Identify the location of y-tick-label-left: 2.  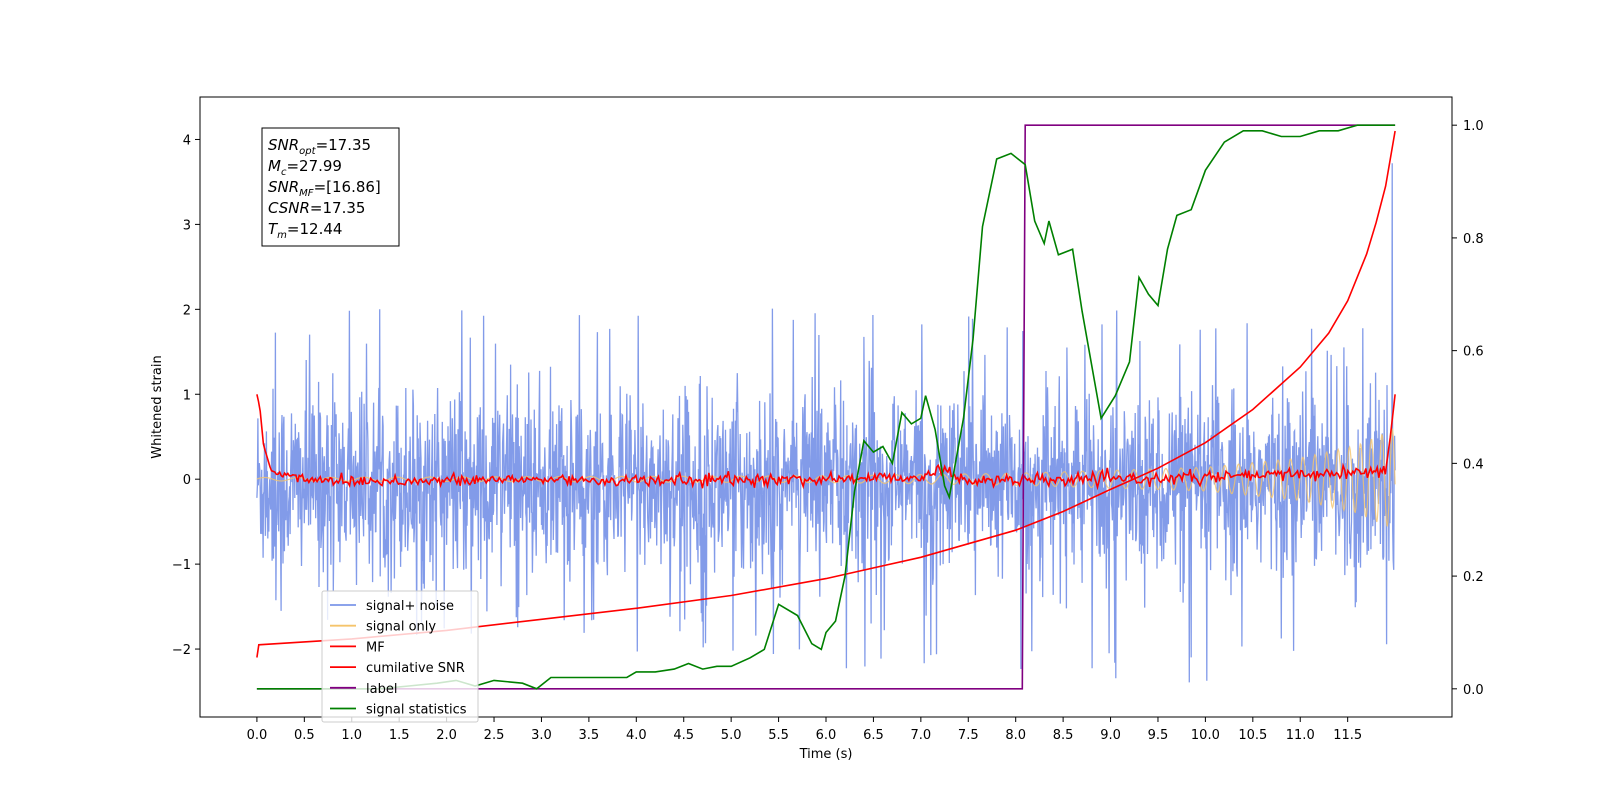
(187, 310).